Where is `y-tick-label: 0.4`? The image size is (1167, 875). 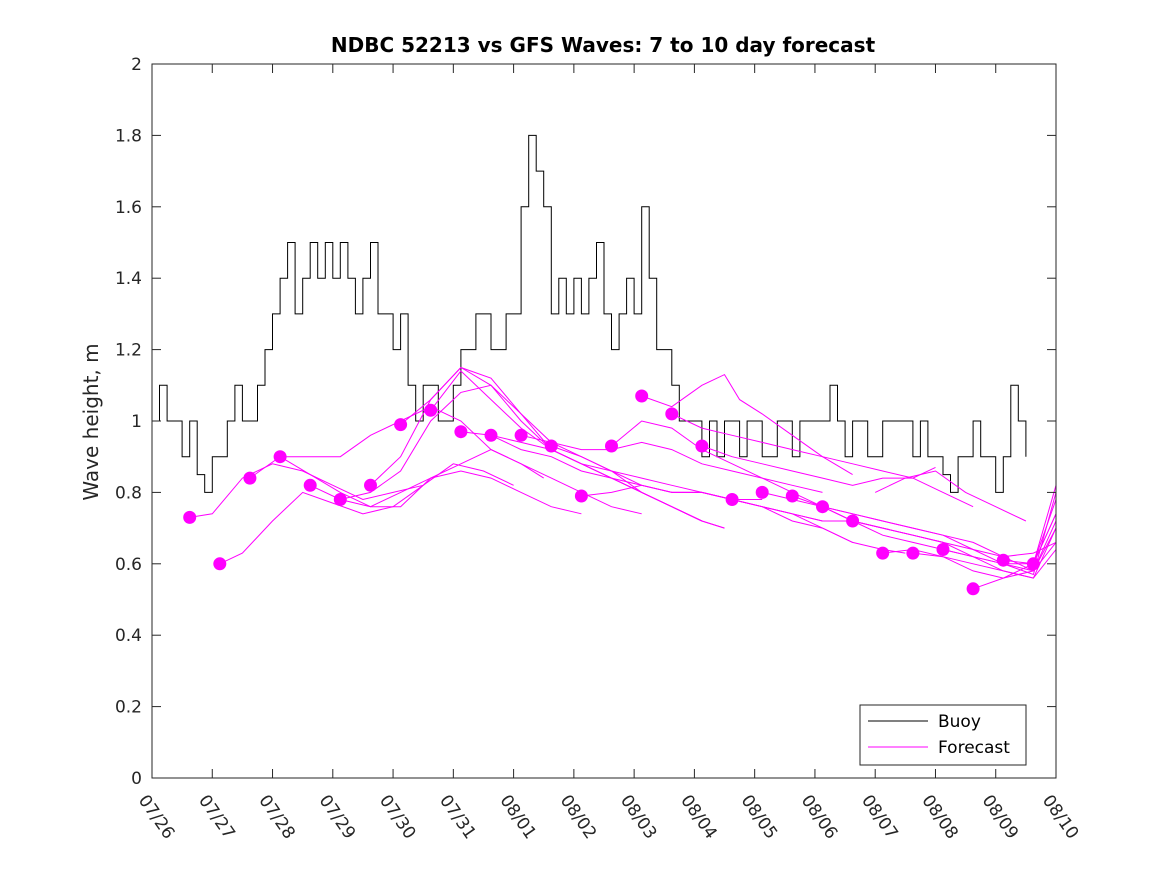 y-tick-label: 0.4 is located at coordinates (128, 636).